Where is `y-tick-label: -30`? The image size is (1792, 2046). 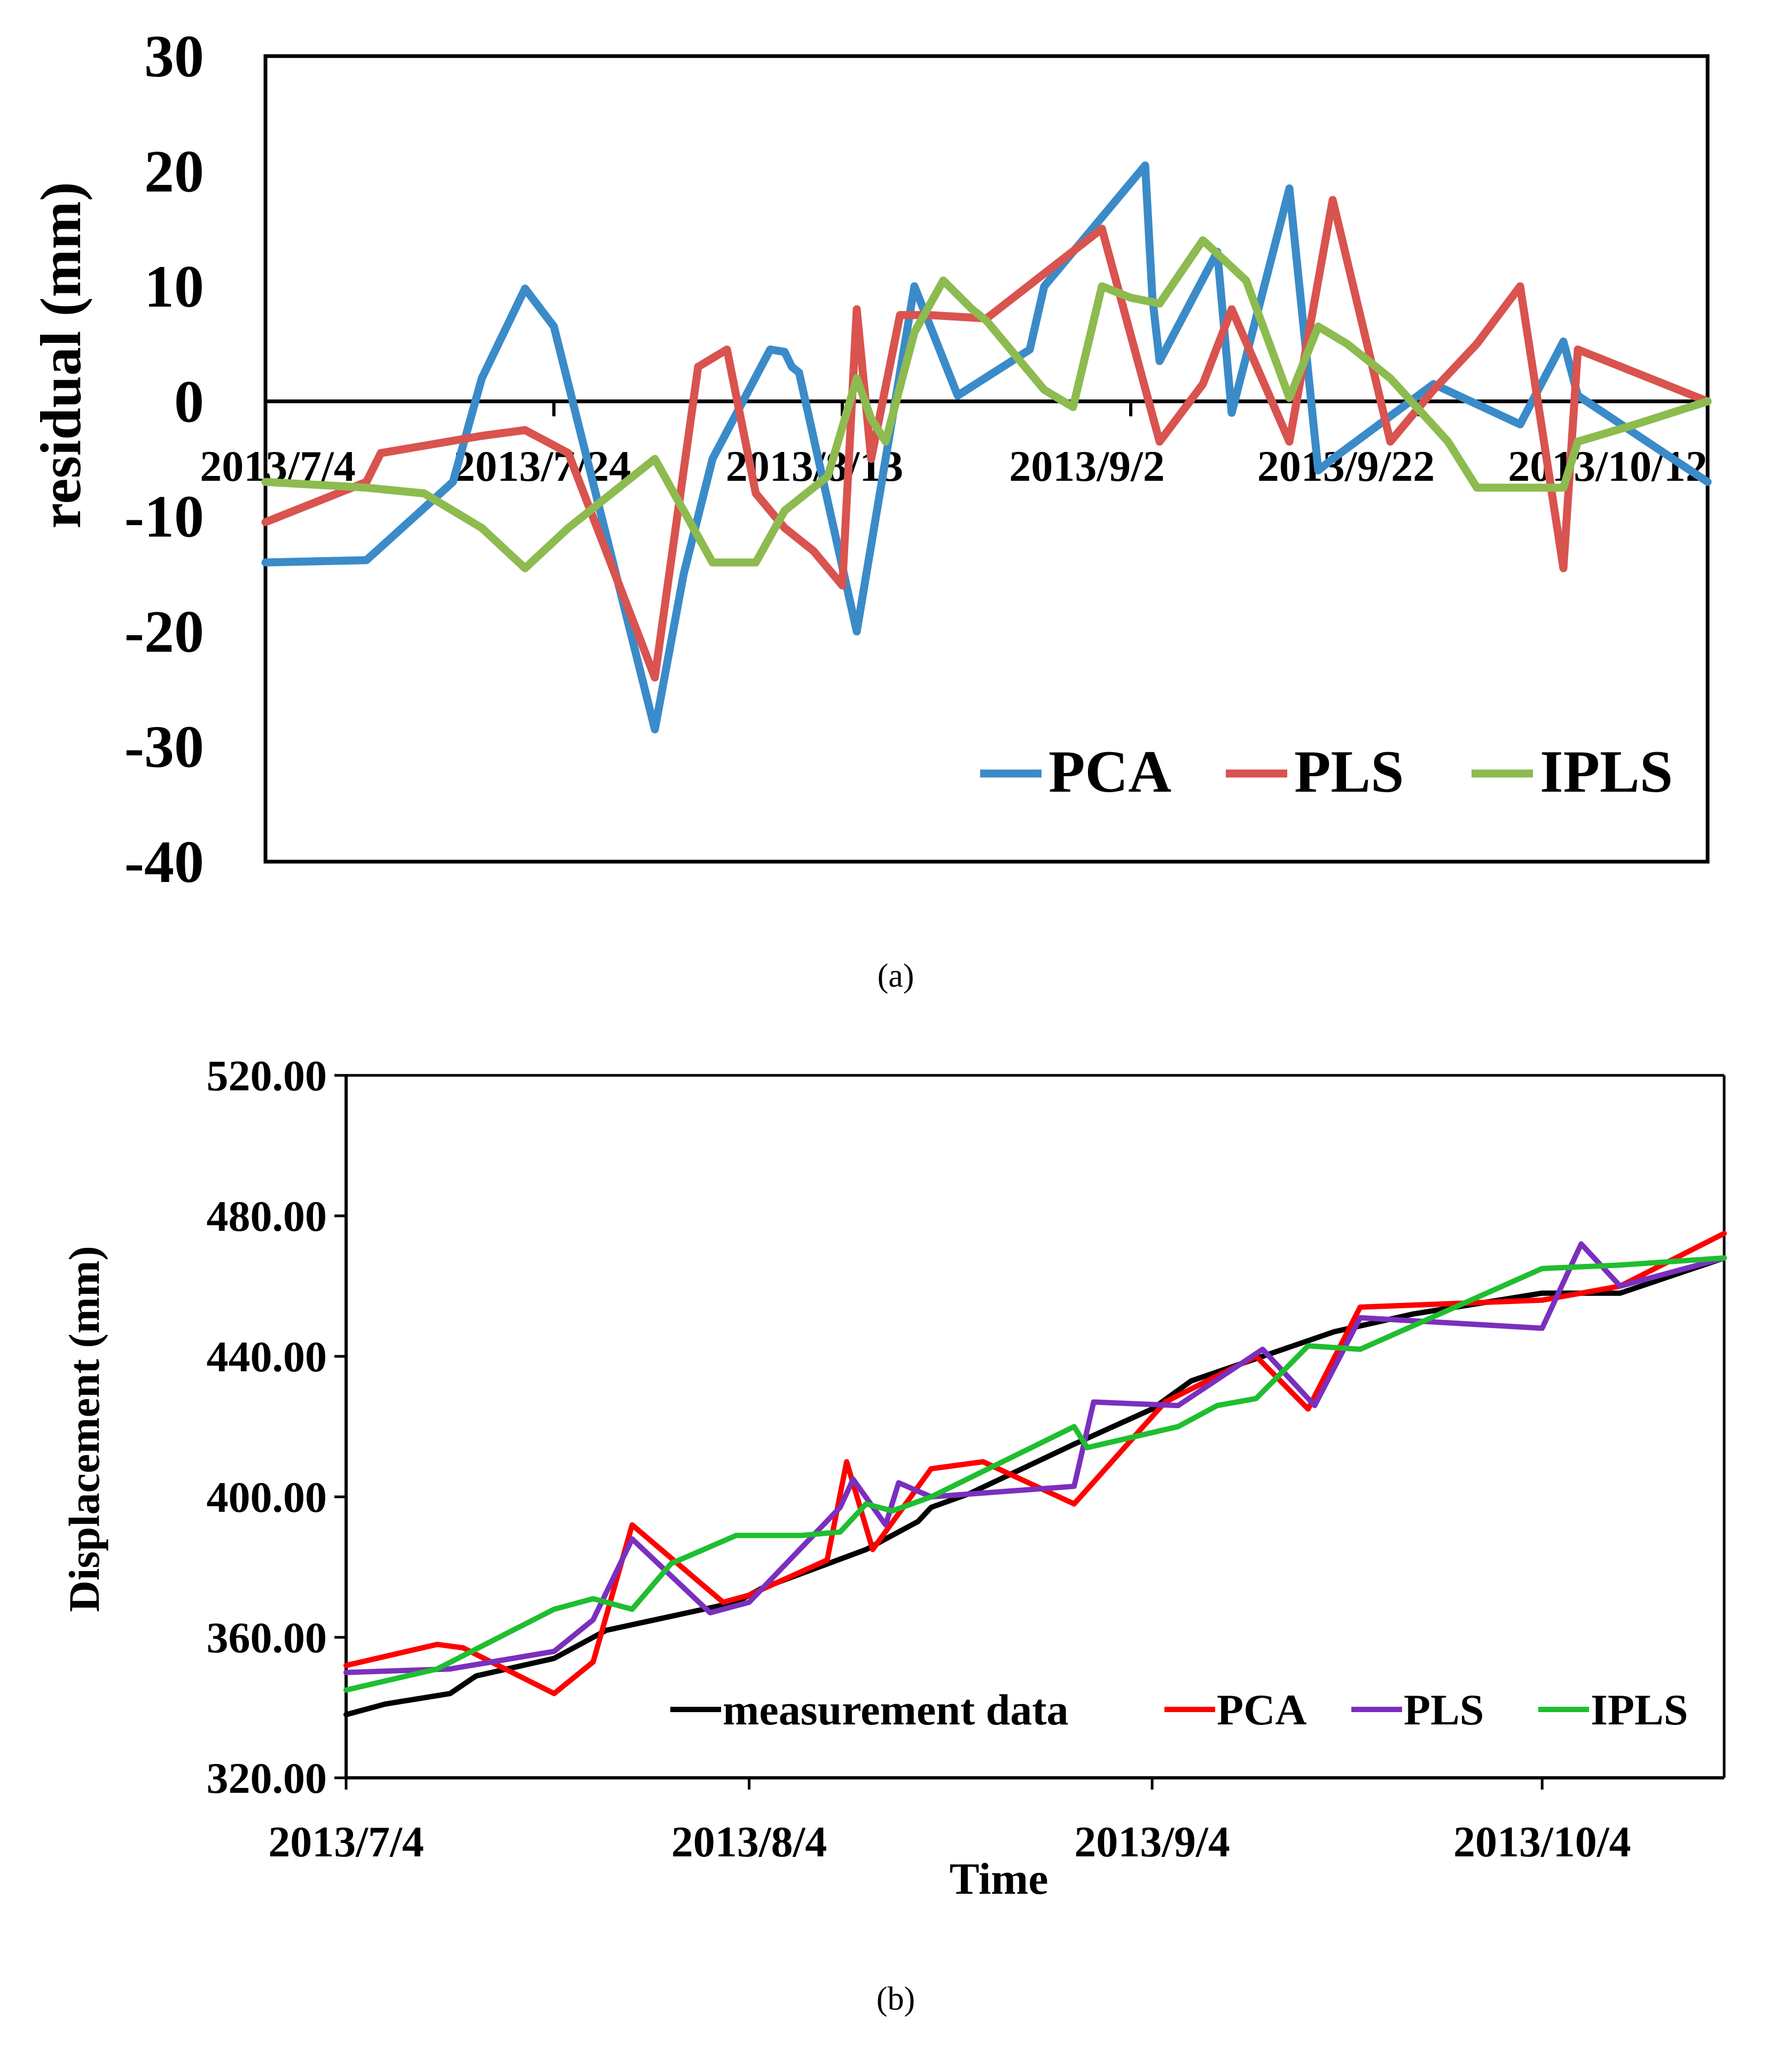 y-tick-label: -30 is located at coordinates (164, 747).